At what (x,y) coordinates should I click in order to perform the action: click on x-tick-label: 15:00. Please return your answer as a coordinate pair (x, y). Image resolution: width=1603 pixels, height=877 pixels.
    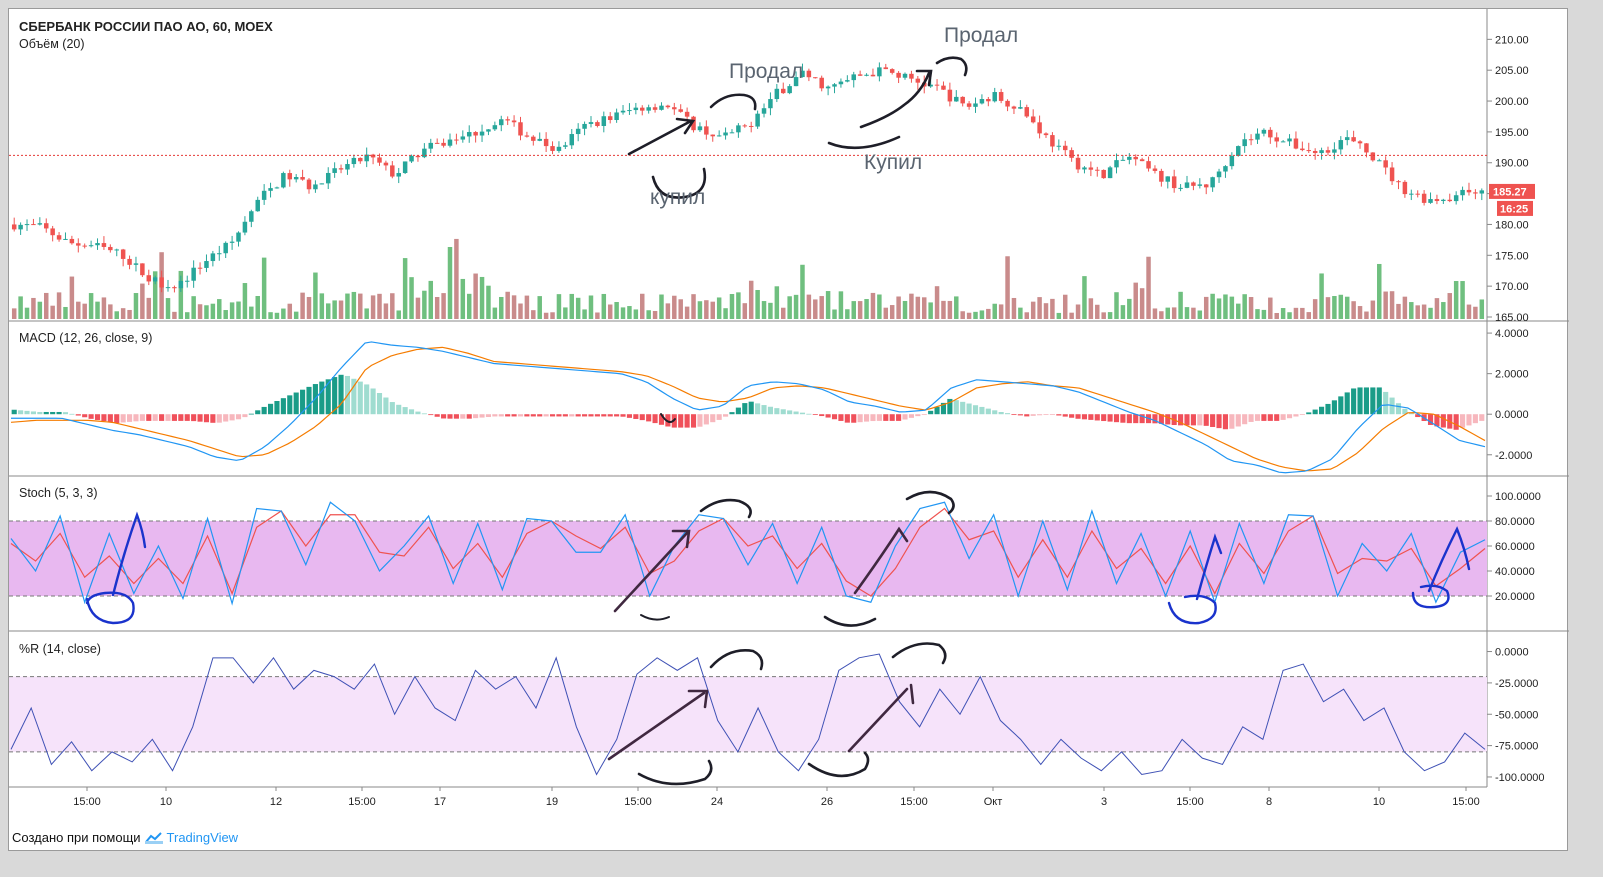
    Looking at the image, I should click on (1190, 802).